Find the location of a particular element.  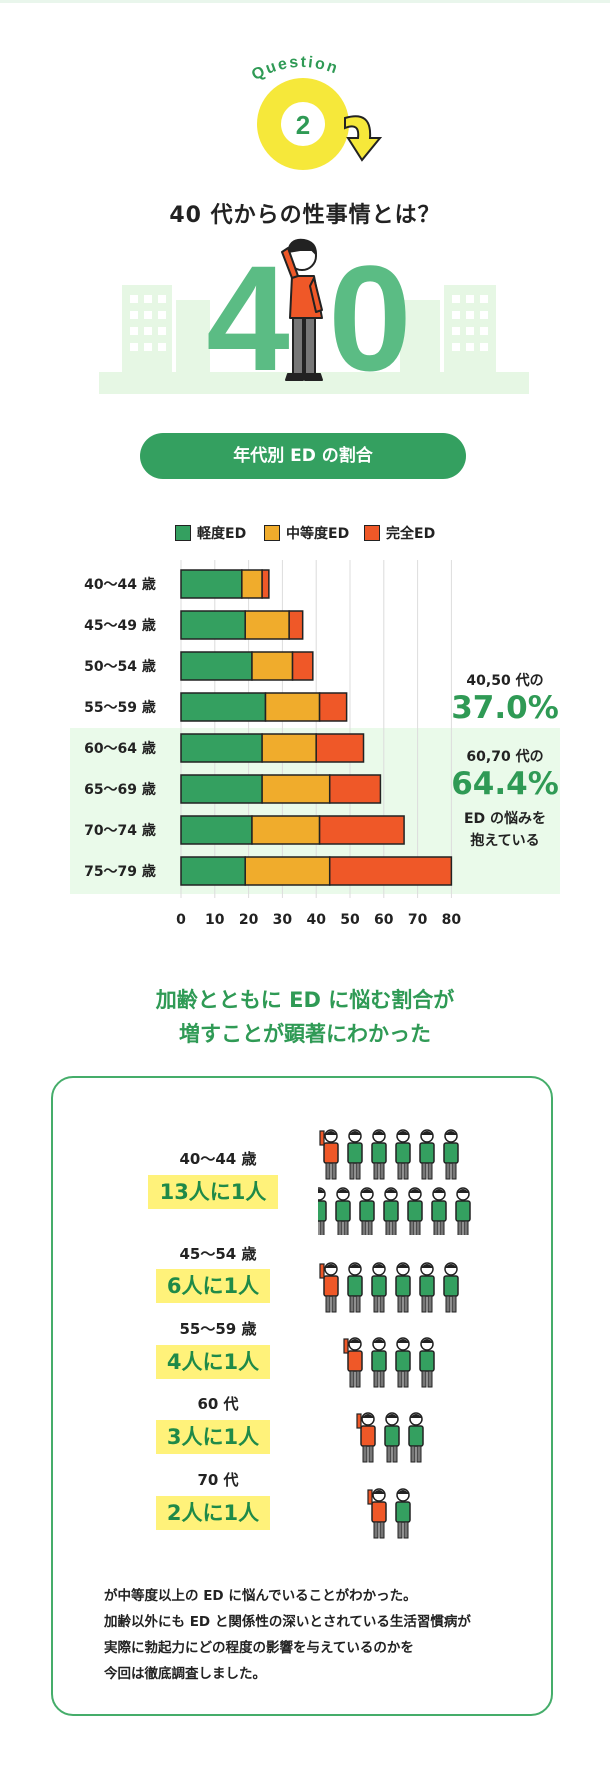

question-badge: 2 Question is located at coordinates (316, 112).